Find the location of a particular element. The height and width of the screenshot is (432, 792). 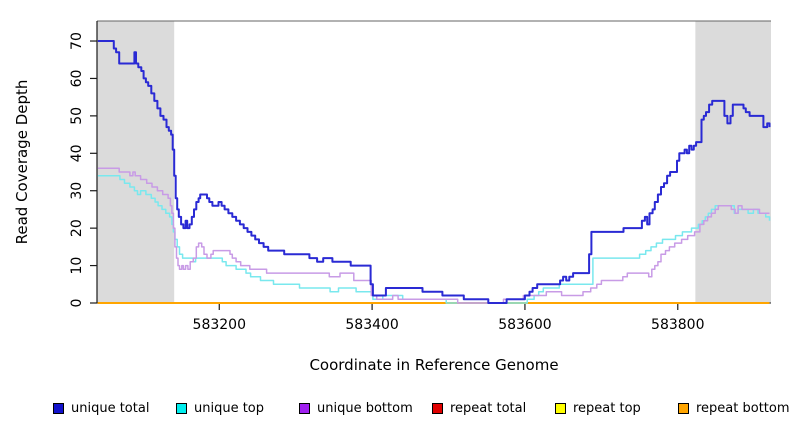

x-tick-label: 583200 is located at coordinates (219, 325).